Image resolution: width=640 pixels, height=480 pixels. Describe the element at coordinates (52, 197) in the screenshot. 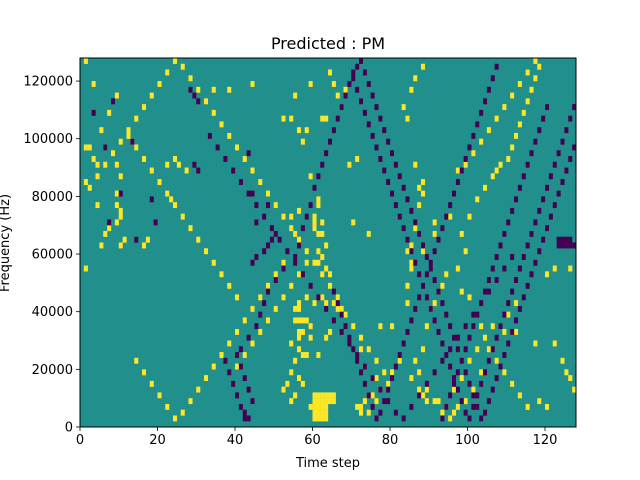

I see `y-tick-label: 80000` at that location.